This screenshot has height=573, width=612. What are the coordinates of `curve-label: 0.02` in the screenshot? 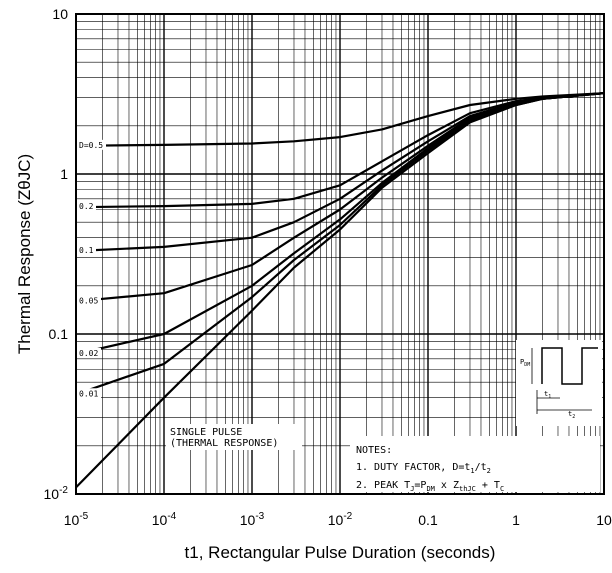 It's located at (88, 353).